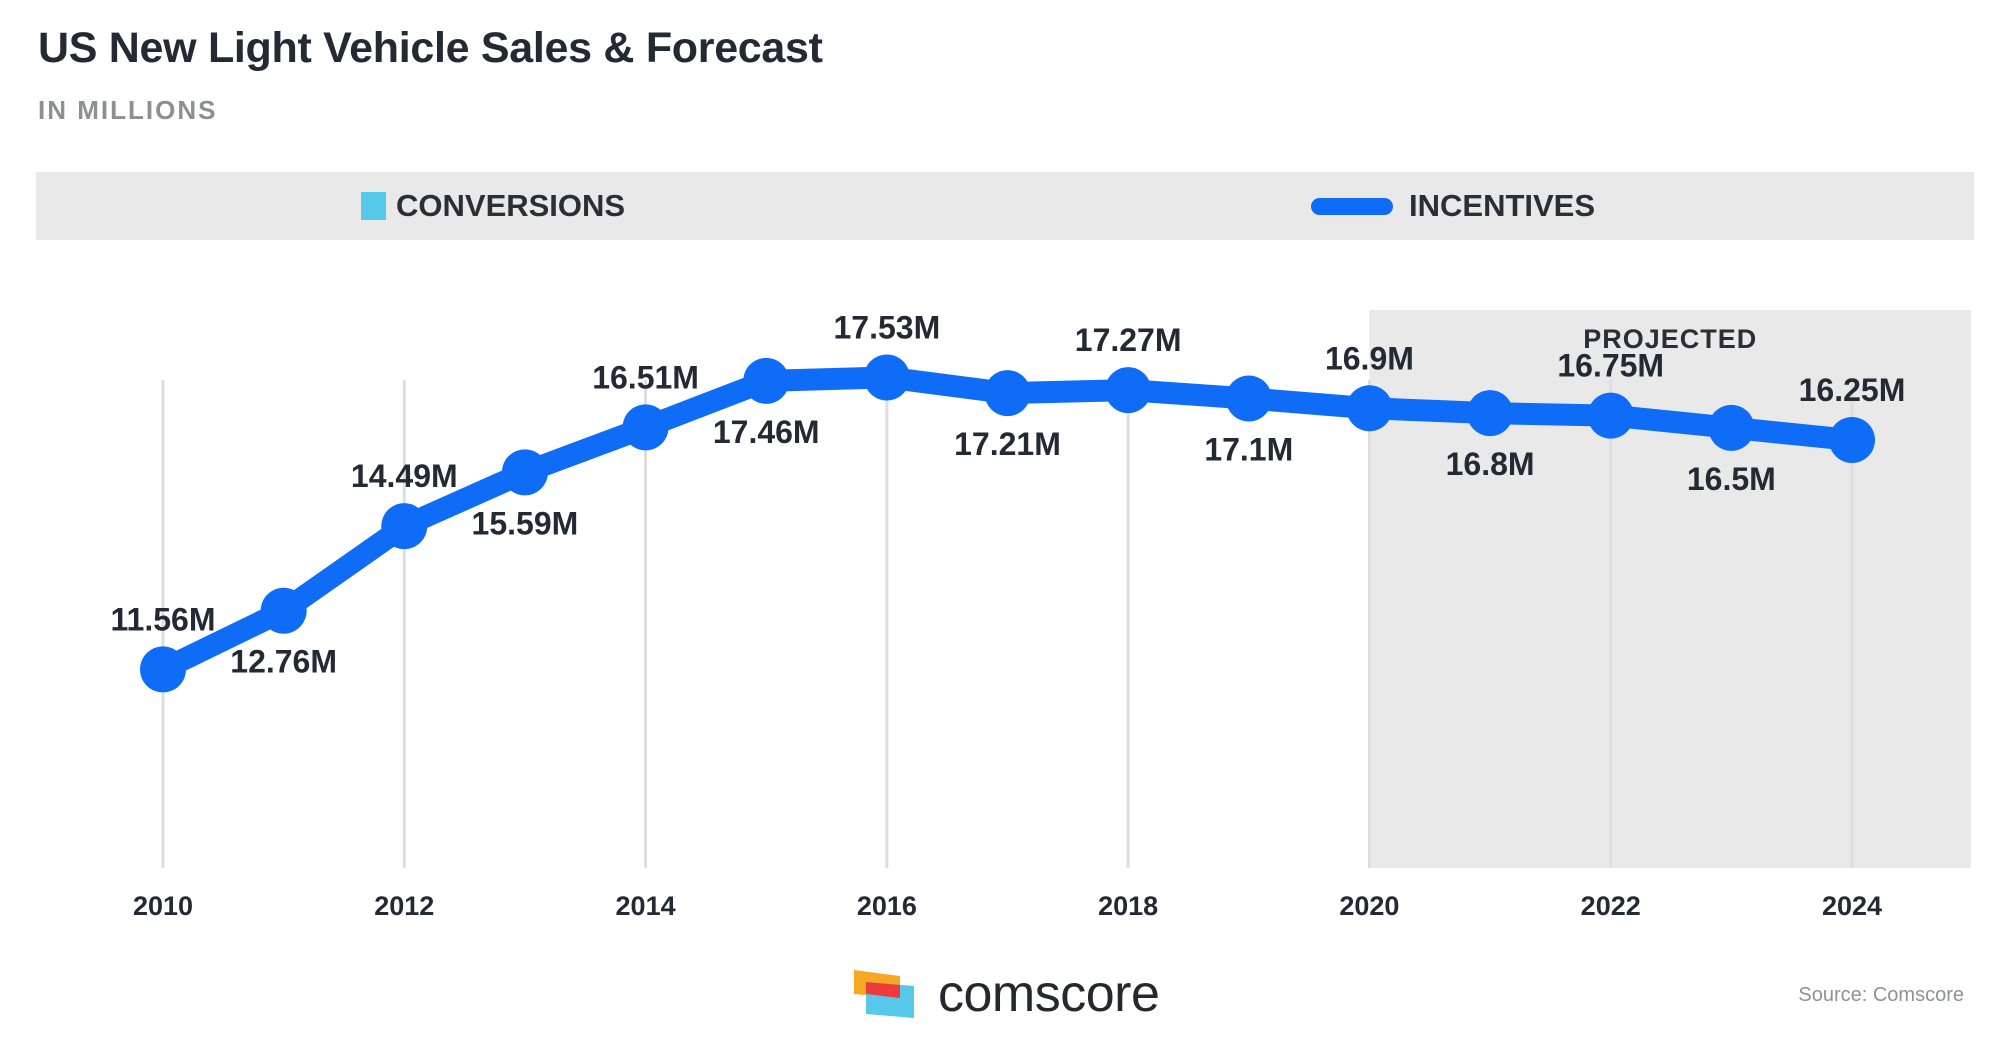 This screenshot has width=2000, height=1050. I want to click on source-note: Source: Comscore, so click(1881, 995).